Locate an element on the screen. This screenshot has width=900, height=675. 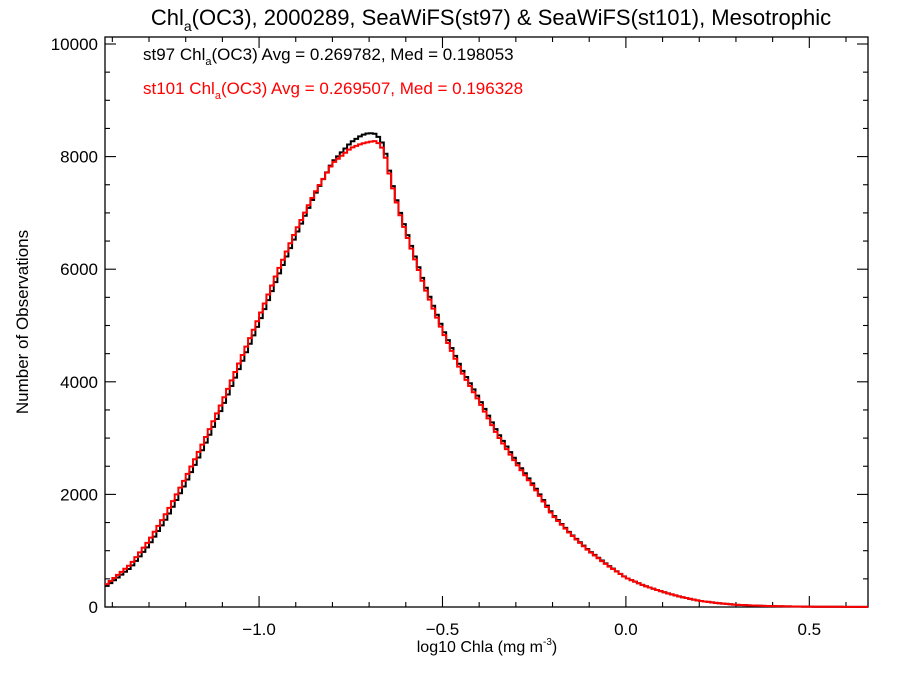
legend-st101-prefix: st101 Chl is located at coordinates (179, 88).